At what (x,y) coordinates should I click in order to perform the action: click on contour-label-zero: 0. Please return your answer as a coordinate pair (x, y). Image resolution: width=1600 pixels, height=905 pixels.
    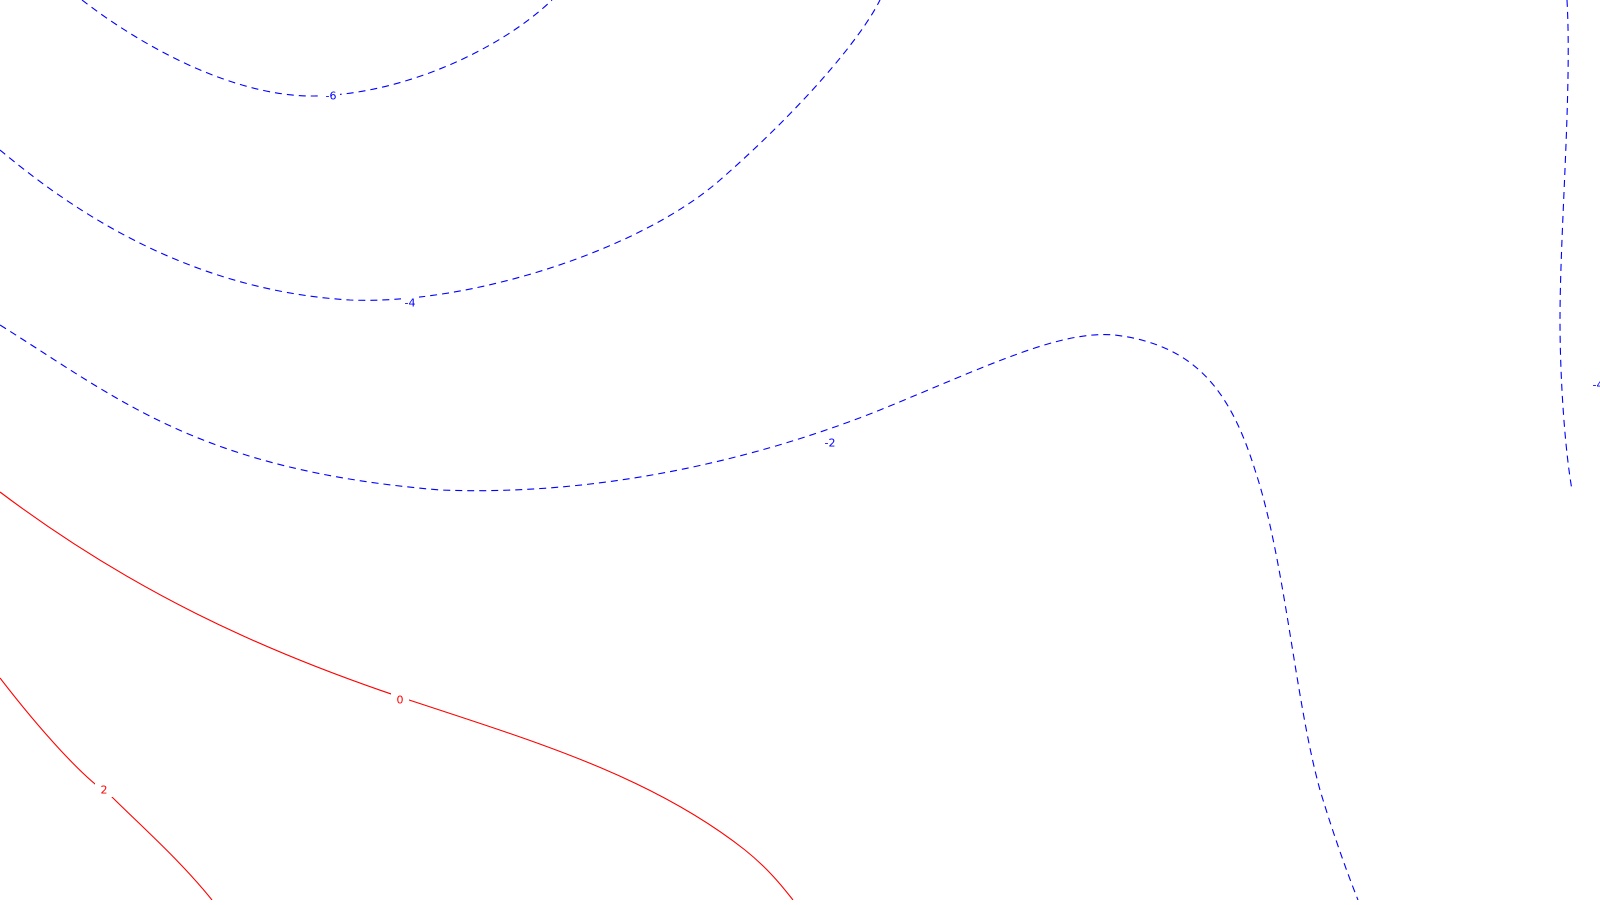
    Looking at the image, I should click on (400, 700).